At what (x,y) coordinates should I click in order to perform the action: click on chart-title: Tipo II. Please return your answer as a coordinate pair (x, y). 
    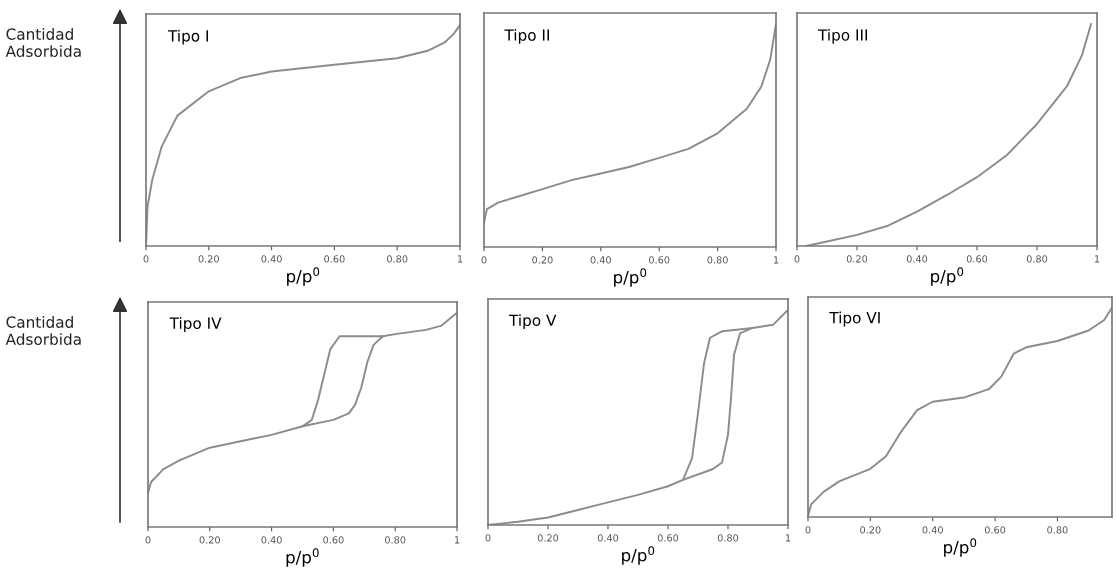
    Looking at the image, I should click on (526, 36).